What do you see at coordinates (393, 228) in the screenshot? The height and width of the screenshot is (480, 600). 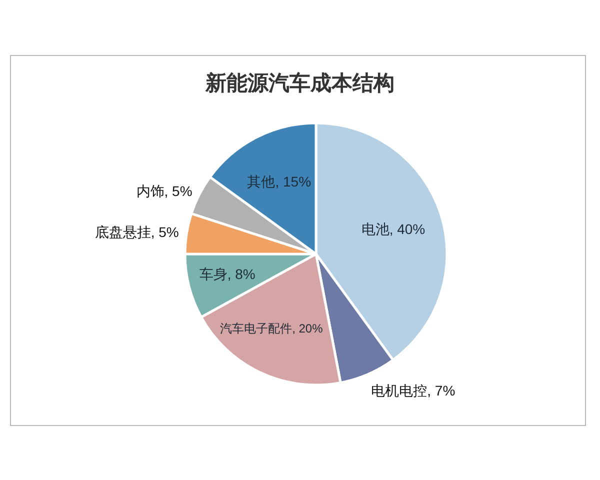 I see `slice-label: 电池, 40%` at bounding box center [393, 228].